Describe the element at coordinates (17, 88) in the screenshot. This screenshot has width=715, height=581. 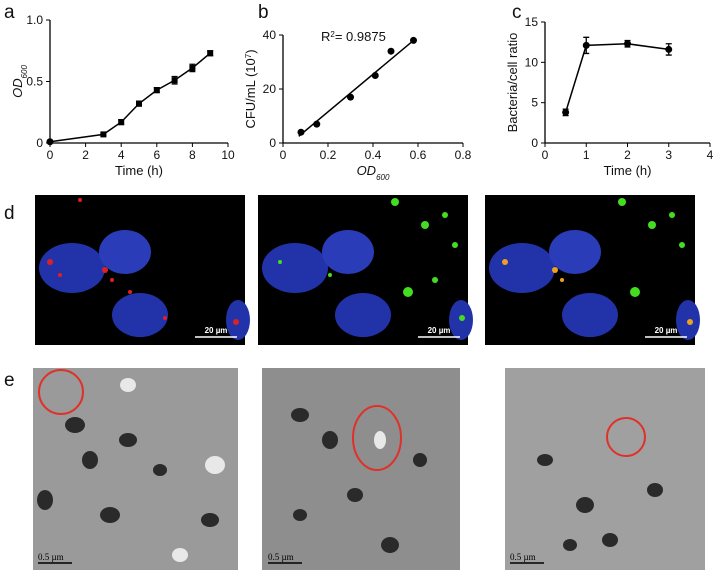
I see `y-axis-label-part: OD` at that location.